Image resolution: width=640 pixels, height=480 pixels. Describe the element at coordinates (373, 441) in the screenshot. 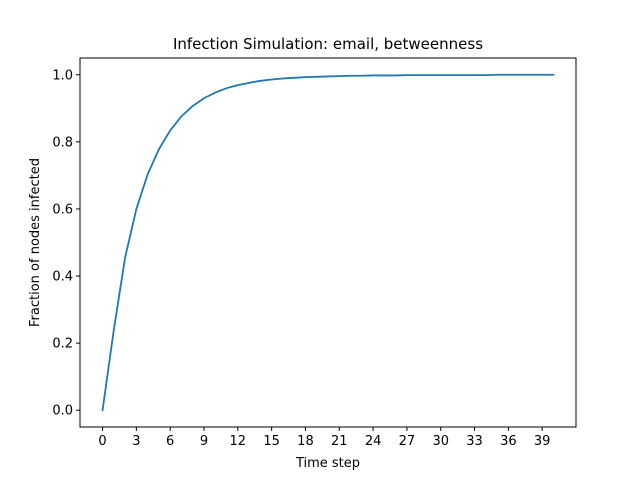

I see `x-tick-label: 24` at that location.